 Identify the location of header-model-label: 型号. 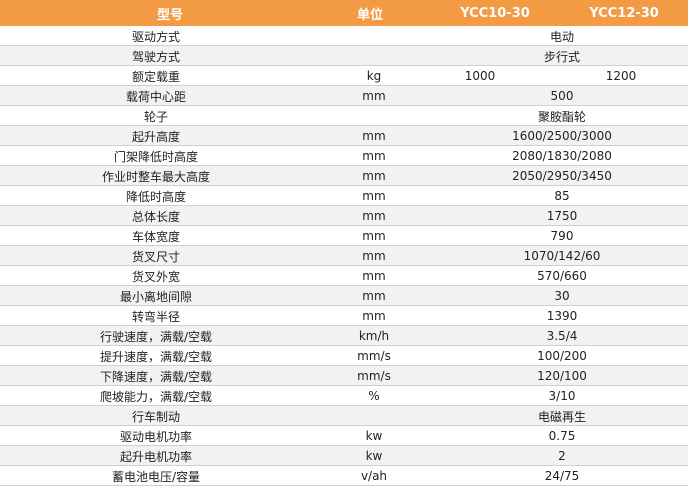
(169, 15).